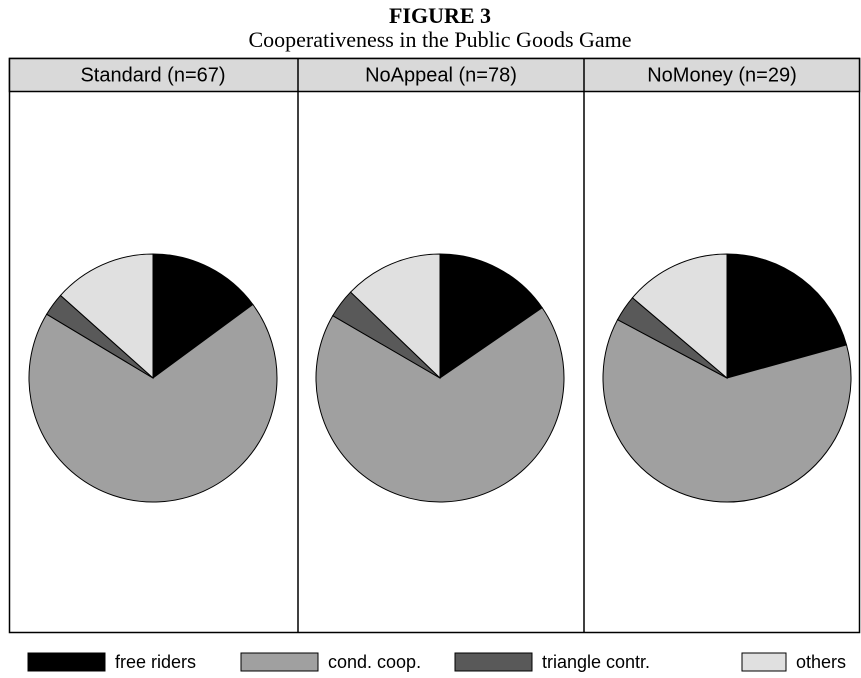  Describe the element at coordinates (152, 75) in the screenshot. I see `panel-title: Standard (n=67)` at that location.